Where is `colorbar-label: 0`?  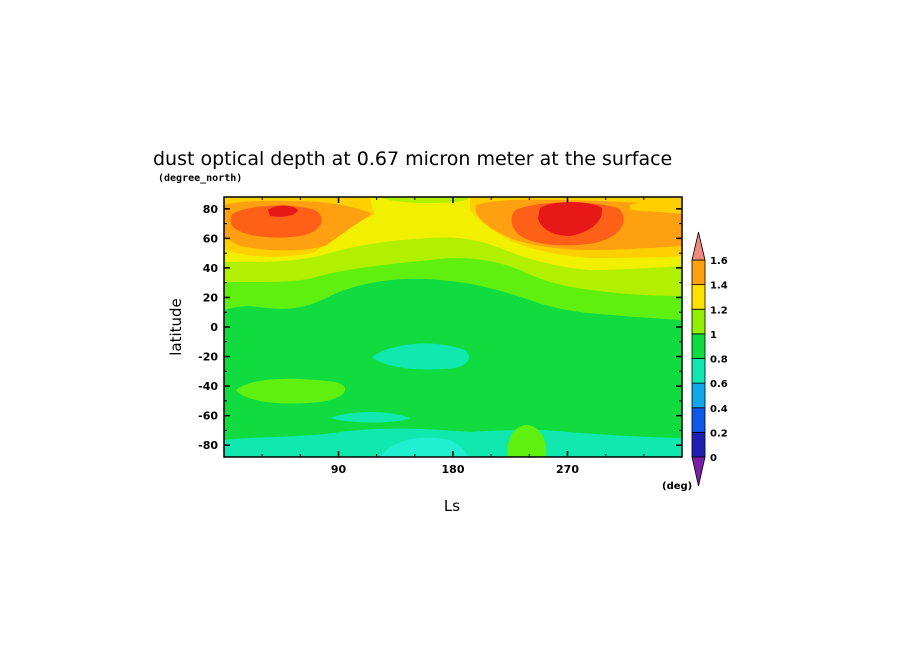 colorbar-label: 0 is located at coordinates (713, 458).